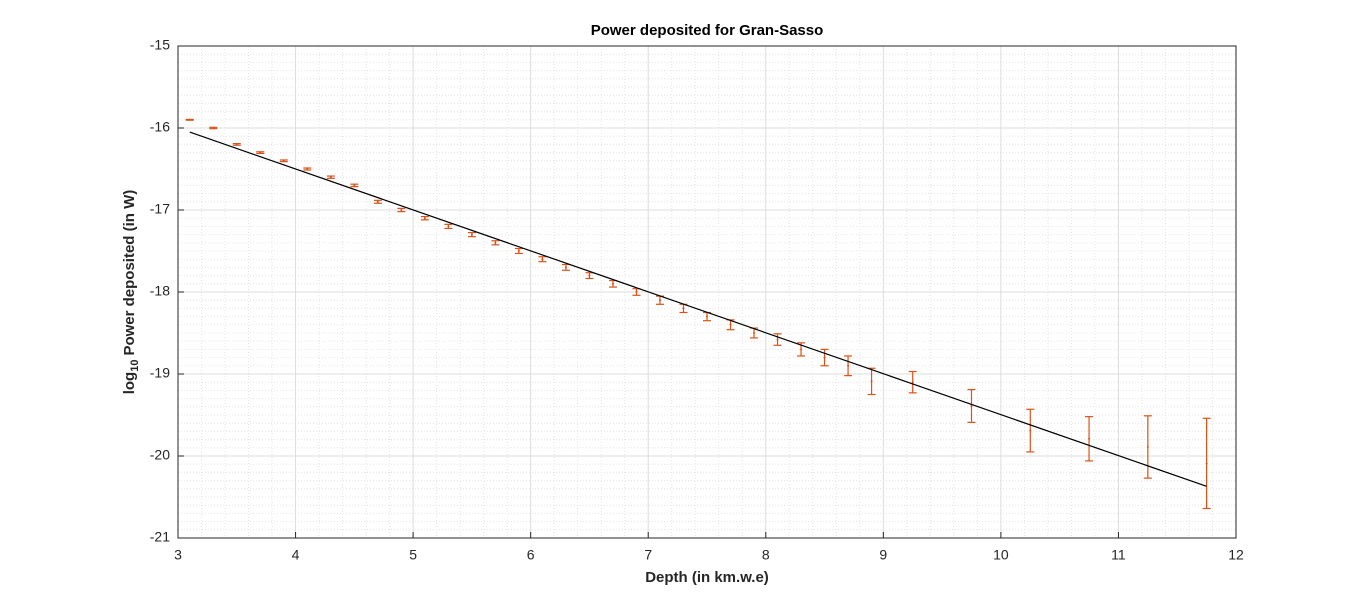  What do you see at coordinates (766, 555) in the screenshot?
I see `x-tick-label: 8` at bounding box center [766, 555].